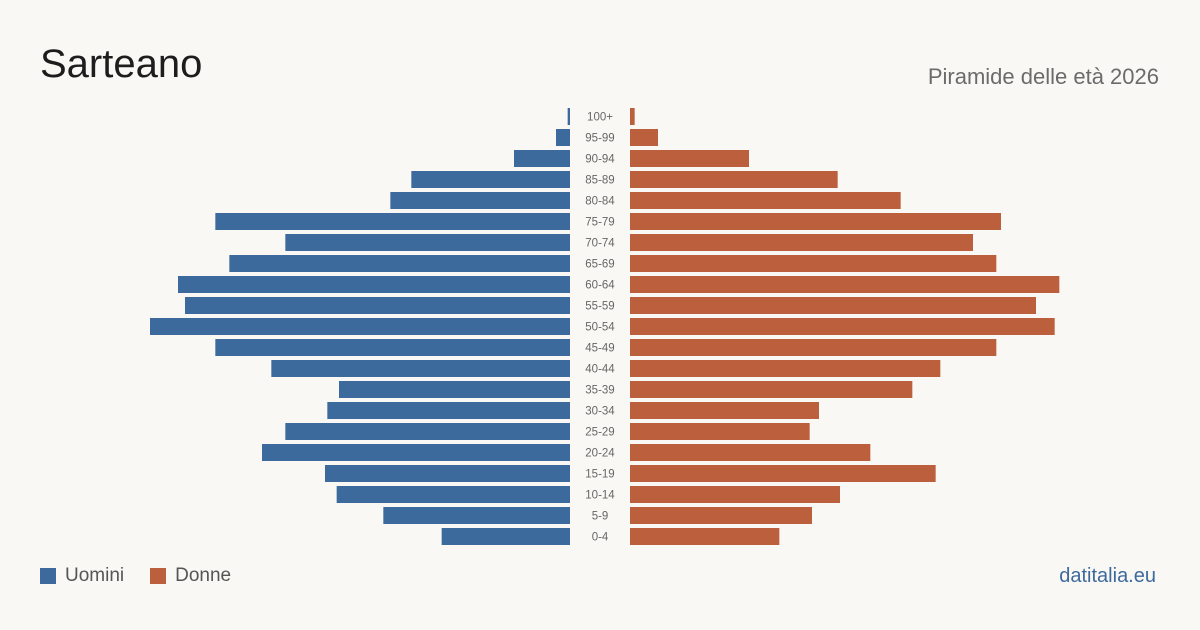  Describe the element at coordinates (568, 116) in the screenshot. I see `bar-men-100plus` at that location.